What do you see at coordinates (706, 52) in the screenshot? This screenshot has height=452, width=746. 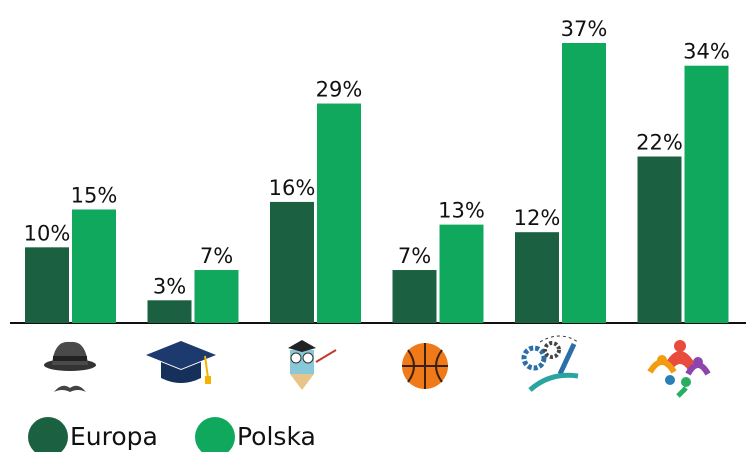 I see `data-label: 34%` at bounding box center [706, 52].